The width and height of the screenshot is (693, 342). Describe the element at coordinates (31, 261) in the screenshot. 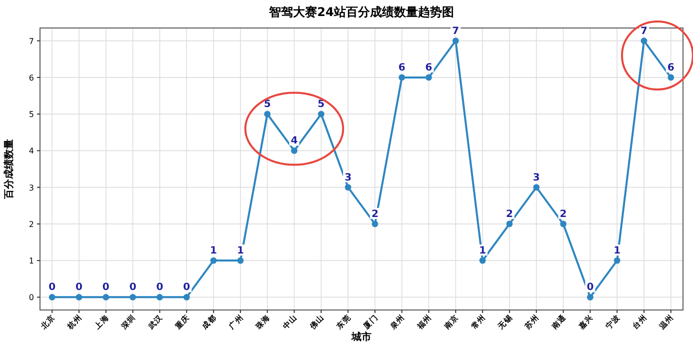

I see `y-tick-label: 1` at that location.